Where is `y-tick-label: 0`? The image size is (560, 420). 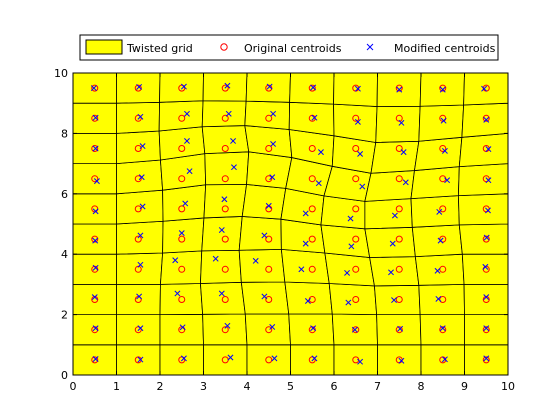 y-tick-label: 0 is located at coordinates (64, 375).